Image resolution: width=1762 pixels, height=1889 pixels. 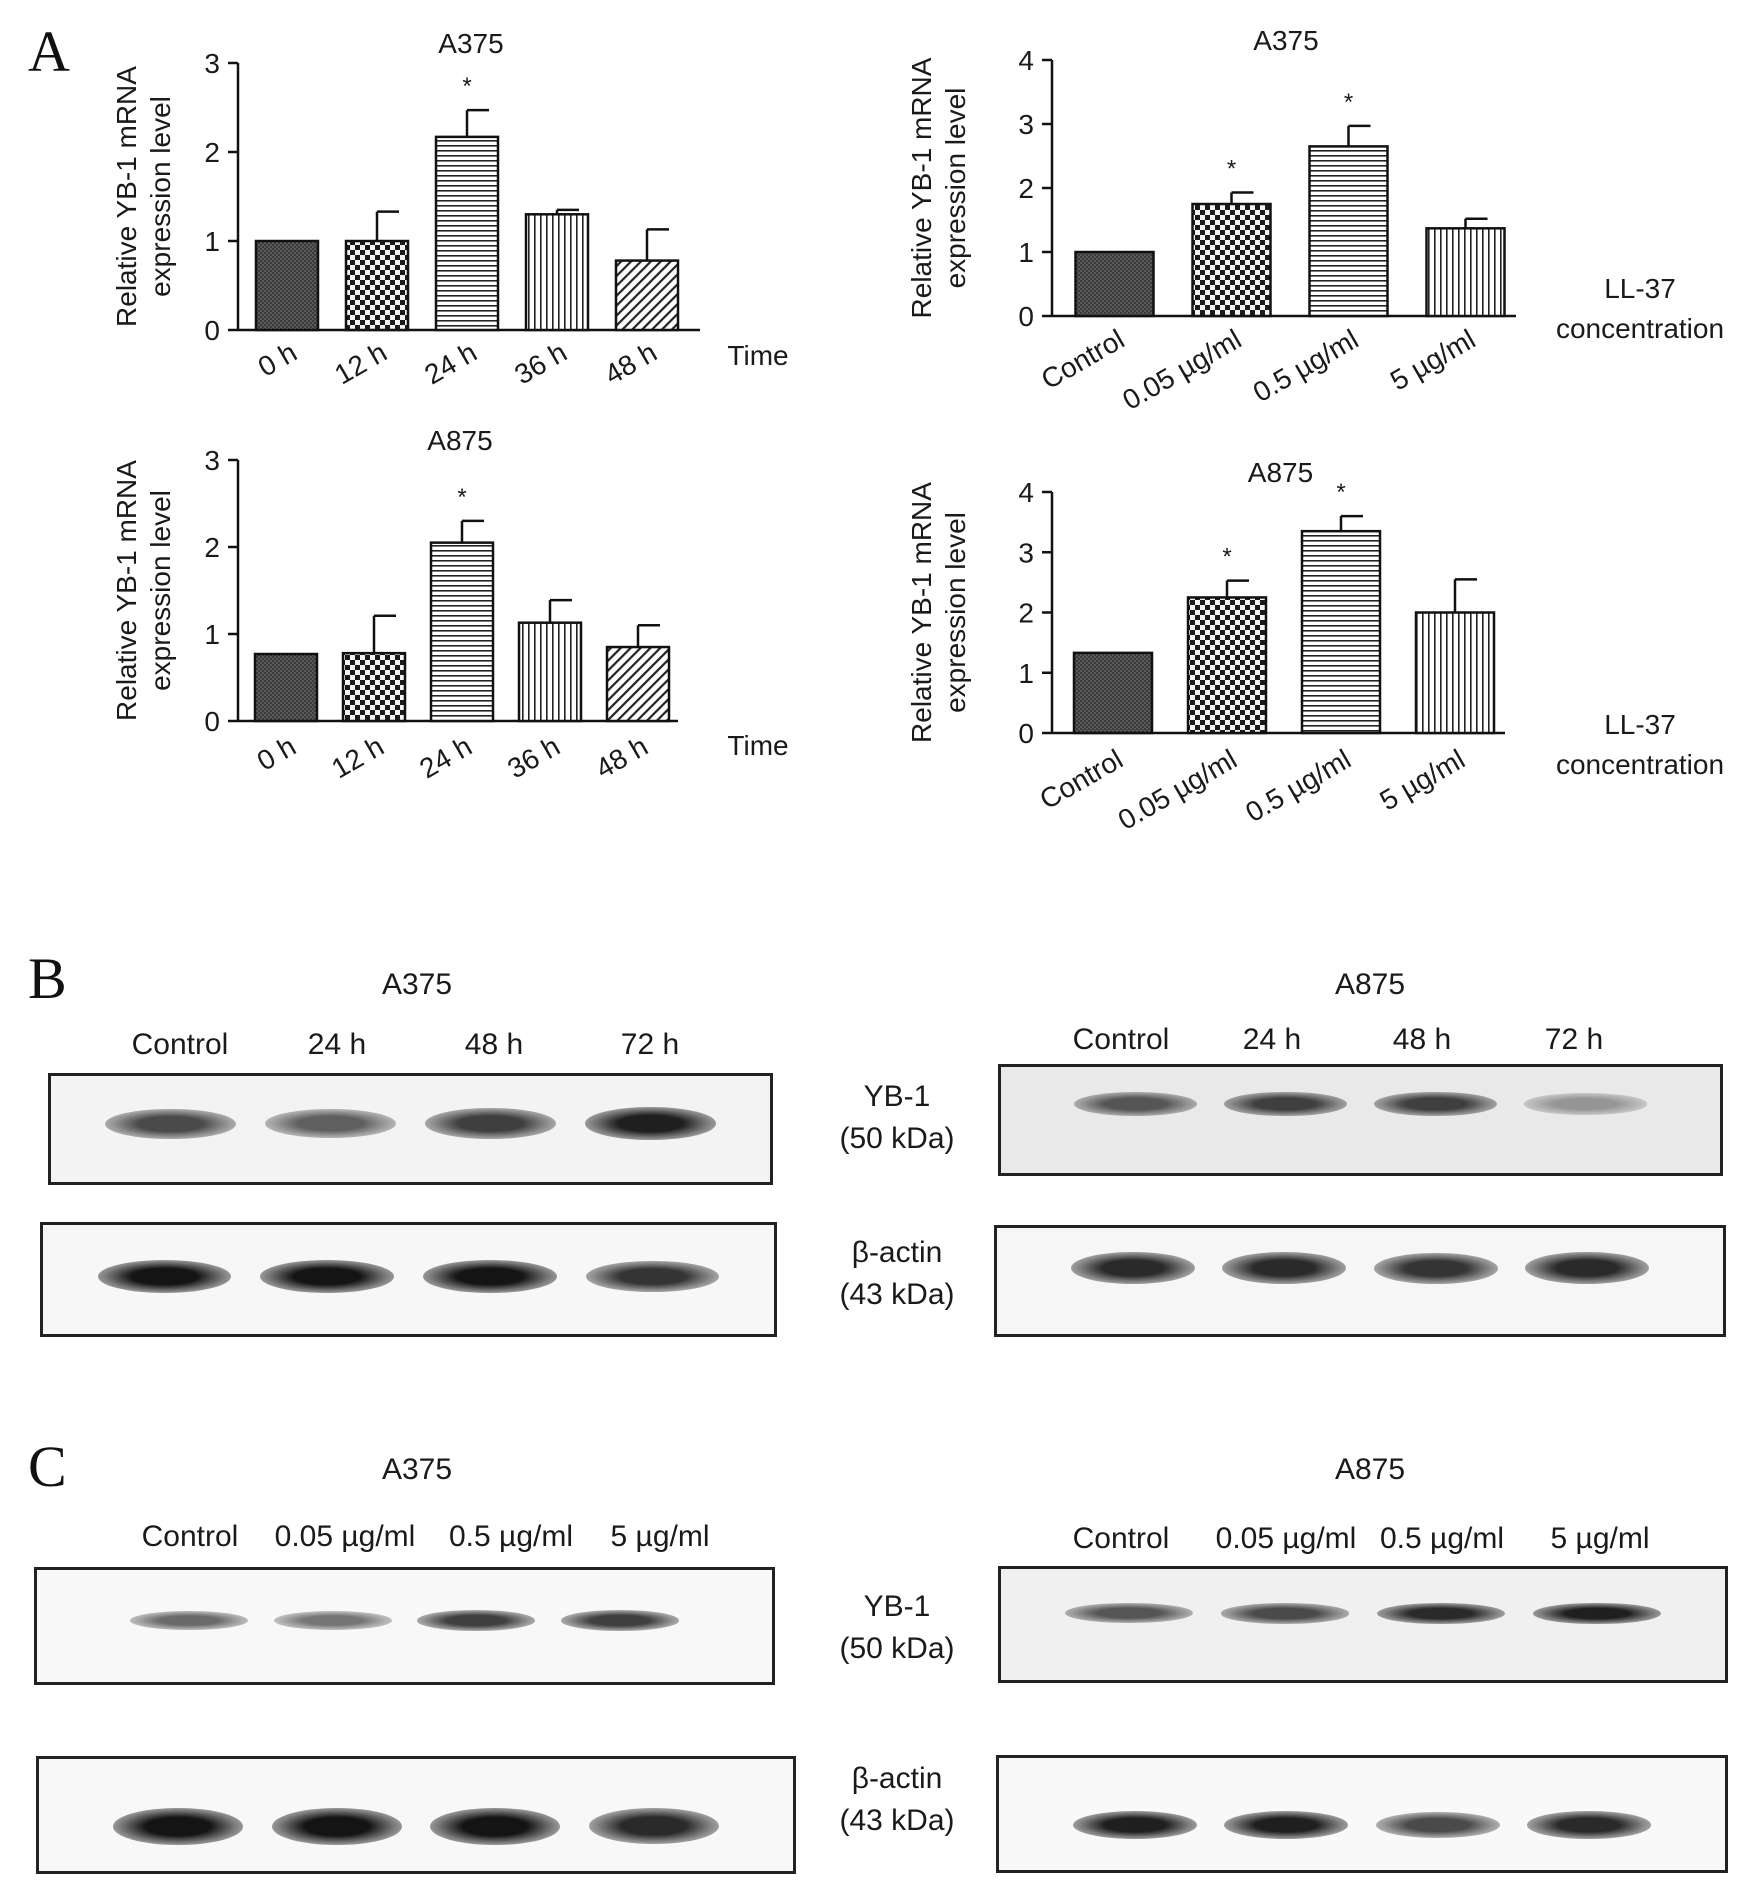 I want to click on x-tick-label: 5 µg/ml, so click(x=1422, y=779).